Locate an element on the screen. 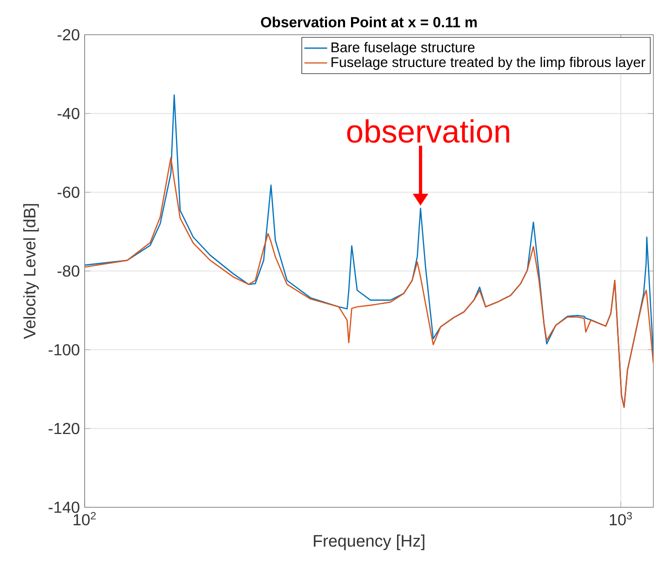 The image size is (656, 569). y-tick-label: -20 is located at coordinates (69, 34).